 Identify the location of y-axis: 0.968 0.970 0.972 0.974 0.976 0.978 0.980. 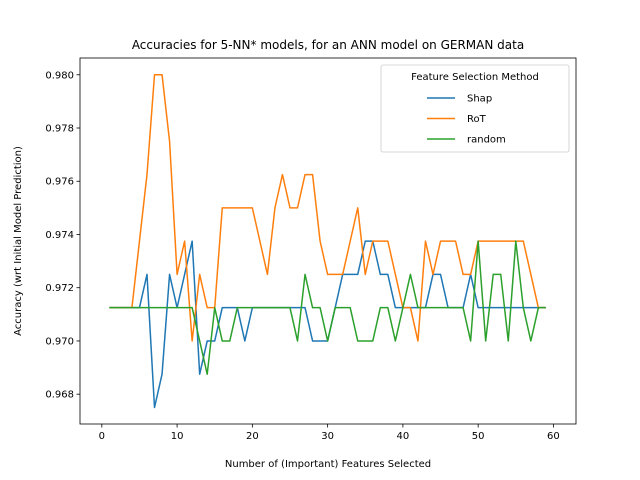
(62, 235).